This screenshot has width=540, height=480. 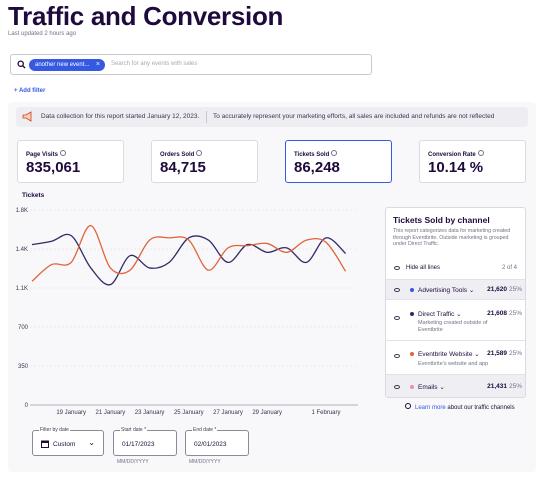 I want to click on x-tick-label: 19 January, so click(x=71, y=413).